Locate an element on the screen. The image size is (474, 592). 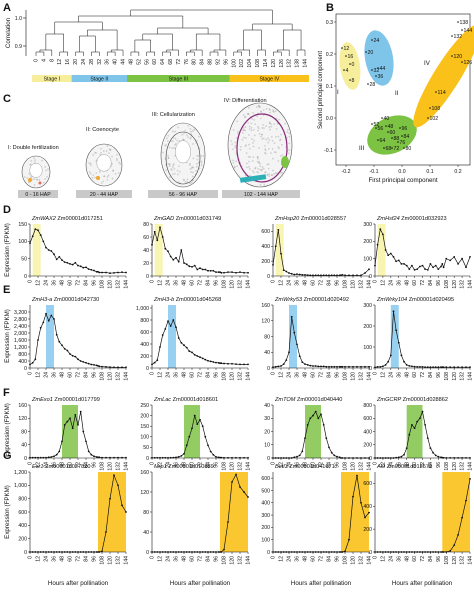
xtick-label: 84 is located at coordinates (431, 283).